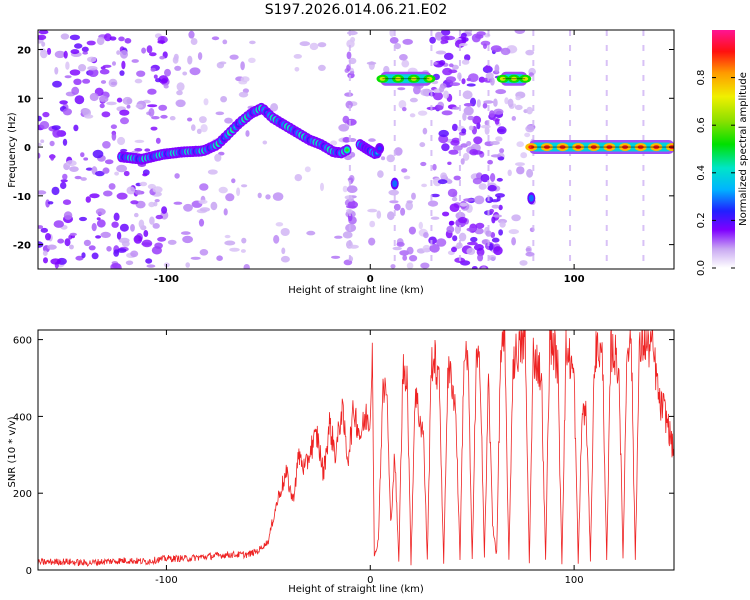  Describe the element at coordinates (12, 150) in the screenshot. I see `spectrogram-y-label: Frequency (Hz)` at that location.